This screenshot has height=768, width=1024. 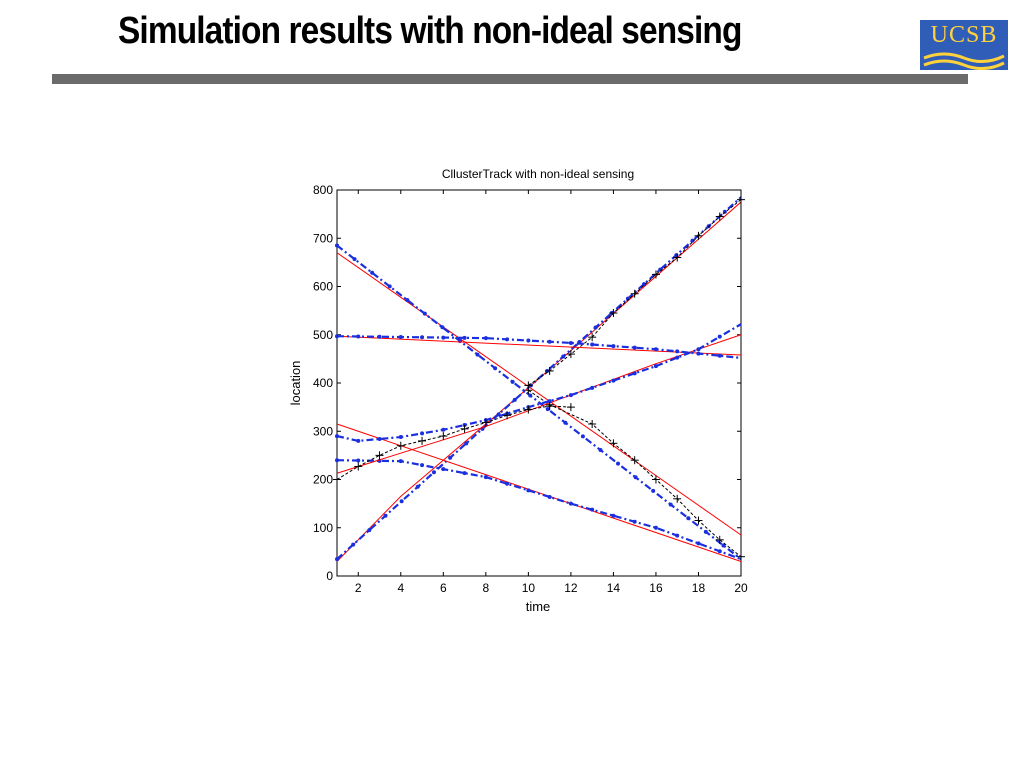 I want to click on x-tick-label: 8, so click(x=485, y=588).